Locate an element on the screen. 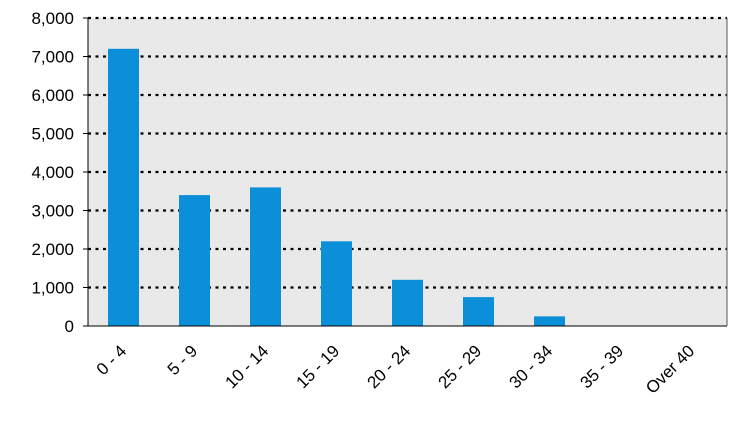 The image size is (732, 427). y-tick-label: 1,000 is located at coordinates (52, 288).